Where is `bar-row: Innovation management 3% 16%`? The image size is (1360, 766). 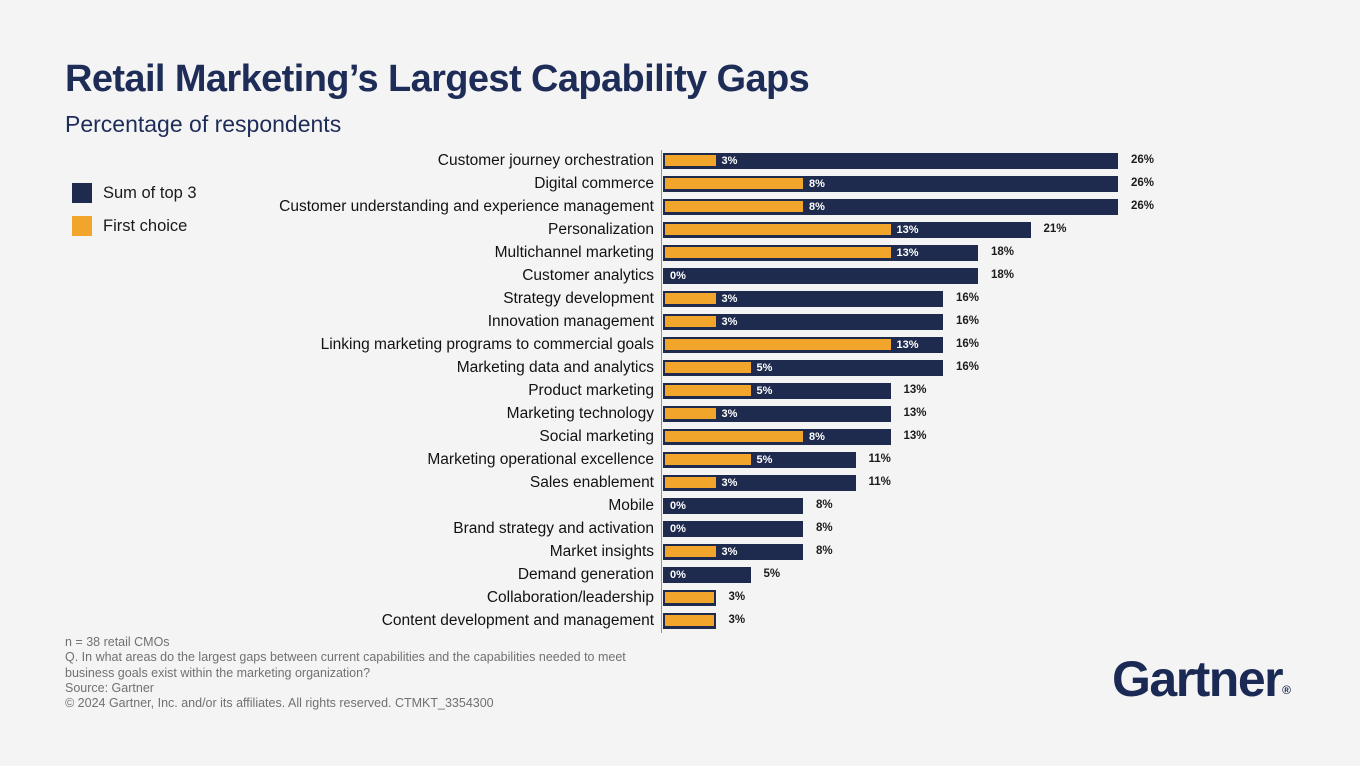
bar-row: Innovation management 3% 16% is located at coordinates (680, 321).